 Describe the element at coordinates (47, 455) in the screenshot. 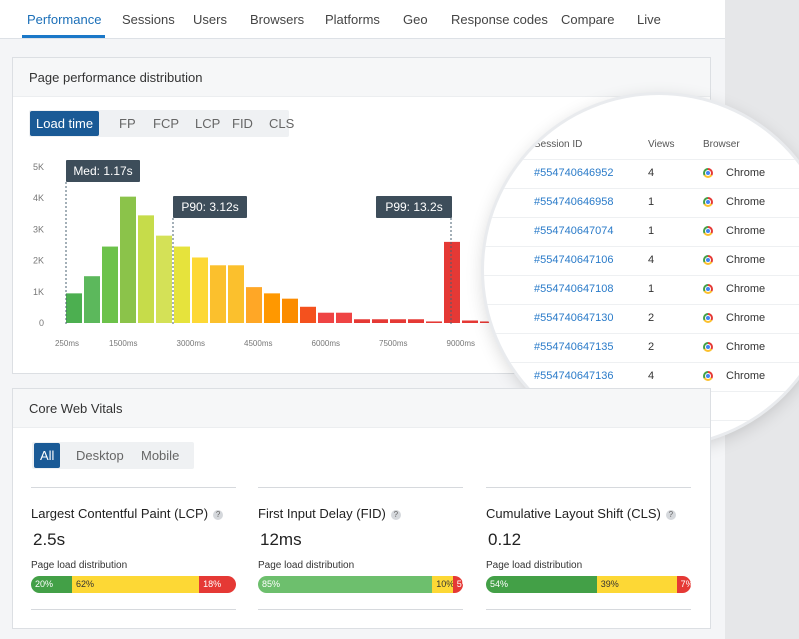

I see `filter-tab: All` at that location.